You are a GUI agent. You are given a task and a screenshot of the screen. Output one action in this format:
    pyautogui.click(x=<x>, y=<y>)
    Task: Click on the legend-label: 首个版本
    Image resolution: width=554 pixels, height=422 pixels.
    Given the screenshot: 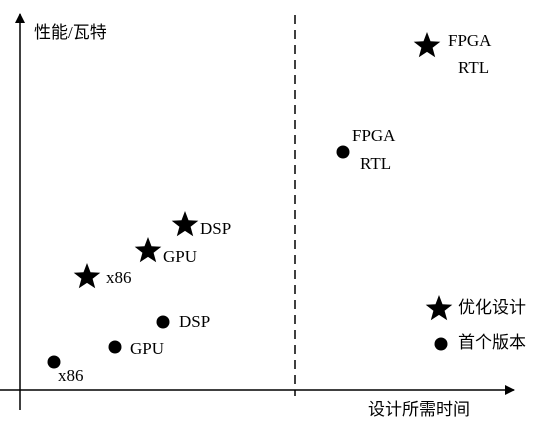 What is the action you would take?
    pyautogui.click(x=492, y=342)
    